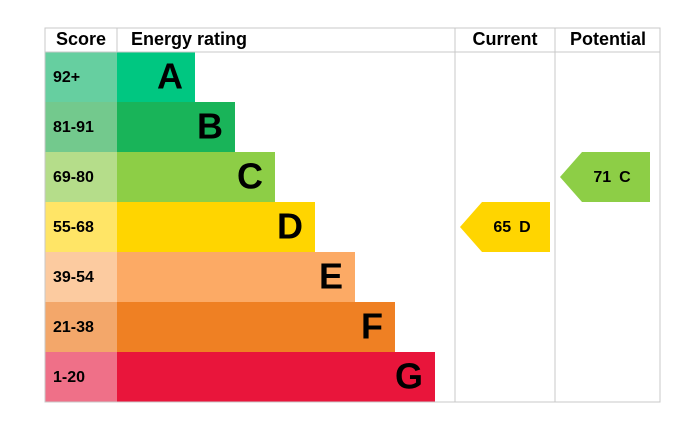  Describe the element at coordinates (73, 127) in the screenshot. I see `score-label: 81-91` at that location.